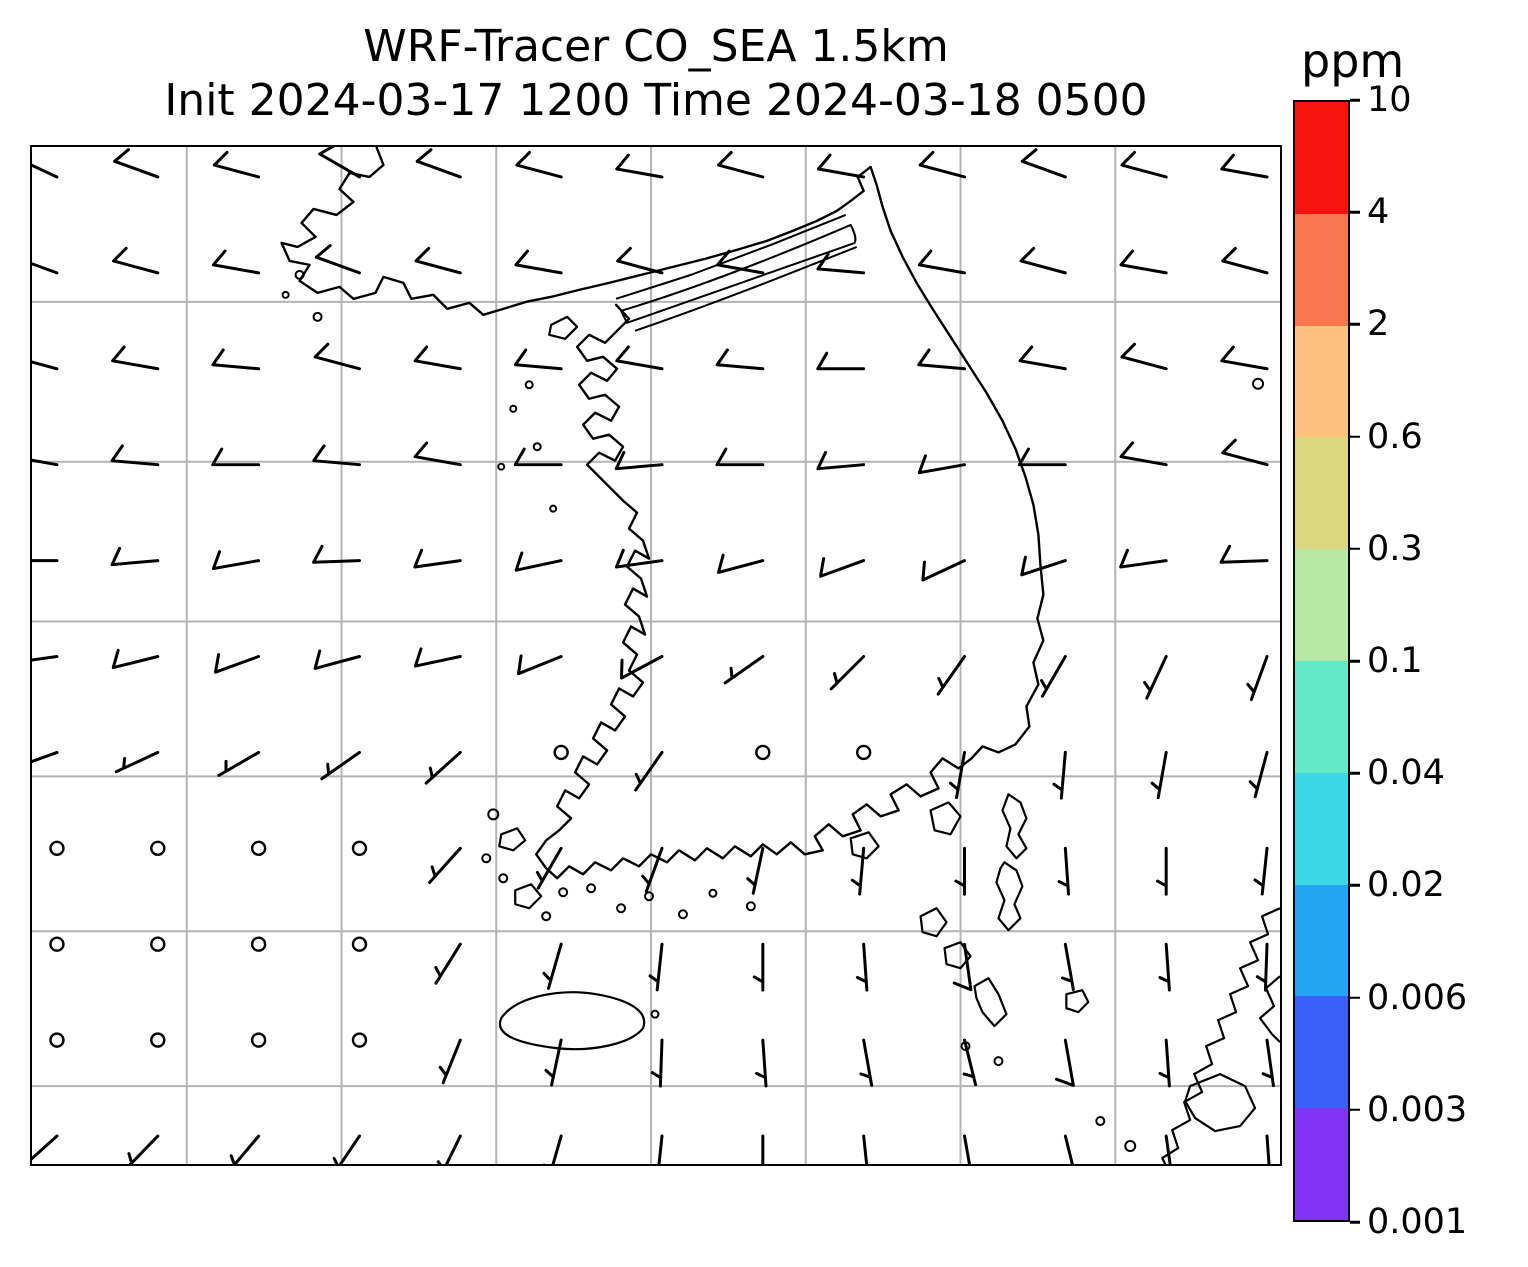  I want to click on colorbar-tick-label: 4, so click(1378, 212).